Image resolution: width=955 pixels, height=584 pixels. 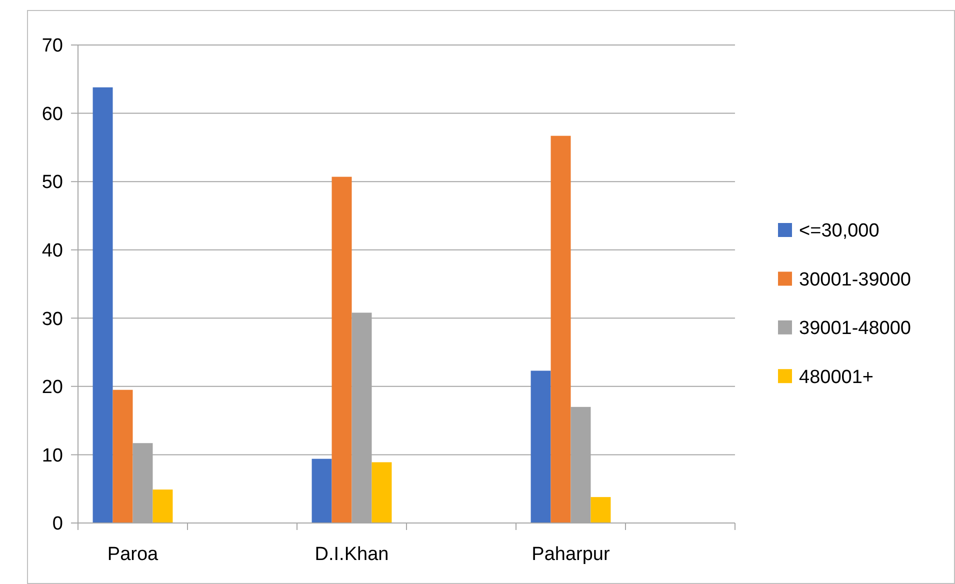 I want to click on y-tick-label: 20, so click(x=52, y=387).